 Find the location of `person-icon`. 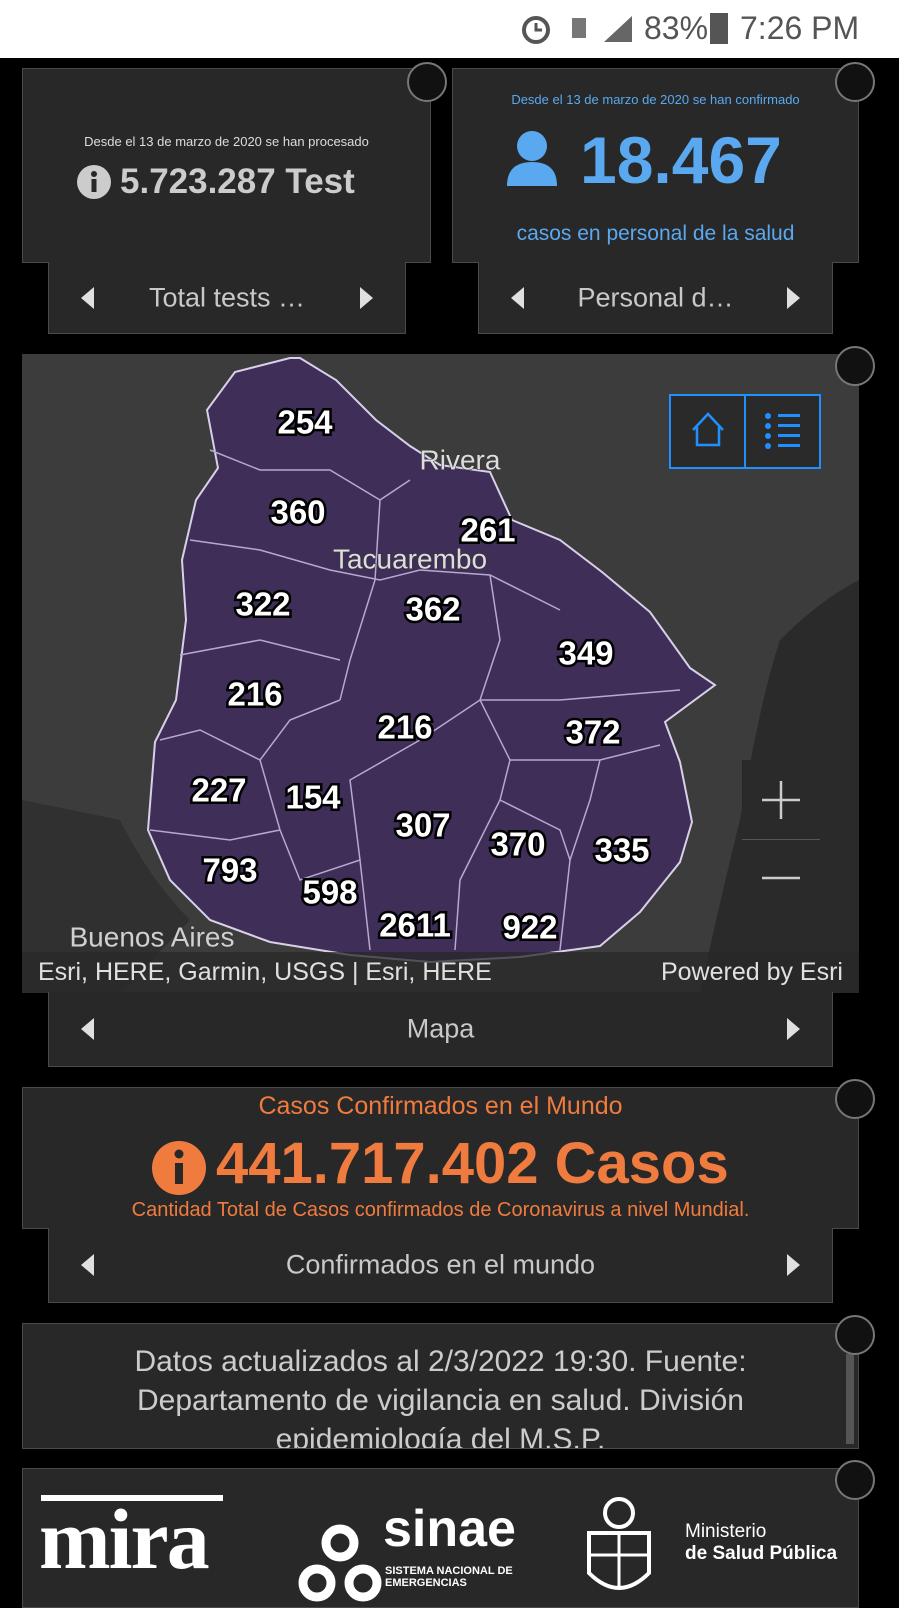

person-icon is located at coordinates (532, 158).